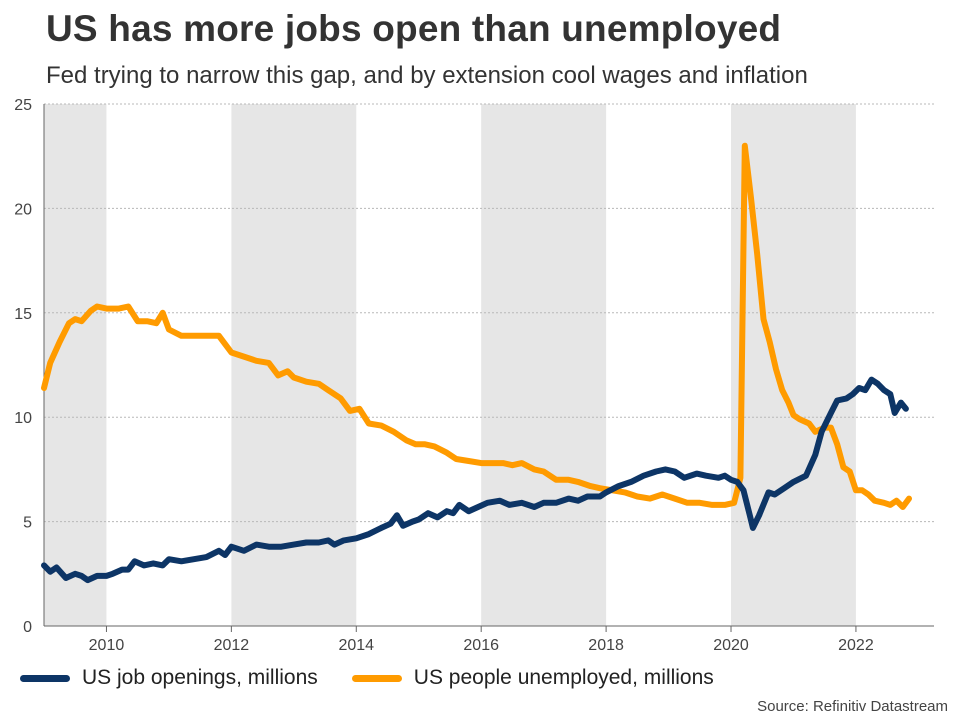  Describe the element at coordinates (23, 418) in the screenshot. I see `y-tick-label-10: 10` at that location.